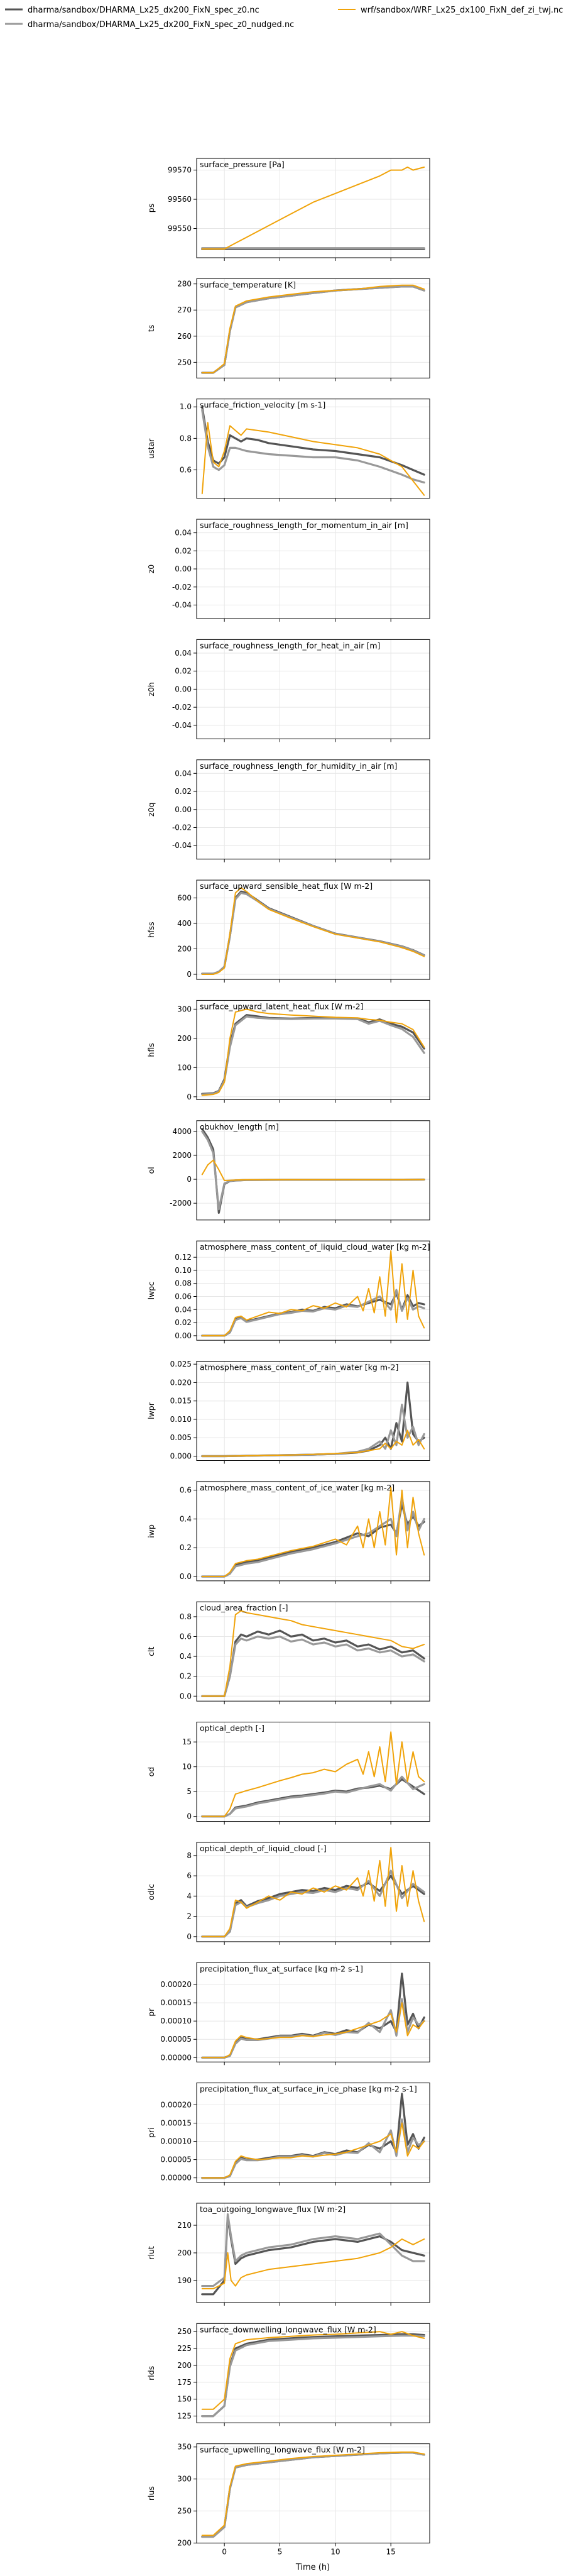  Describe the element at coordinates (176, 2122) in the screenshot. I see `y-tick-label: 0.00015` at that location.